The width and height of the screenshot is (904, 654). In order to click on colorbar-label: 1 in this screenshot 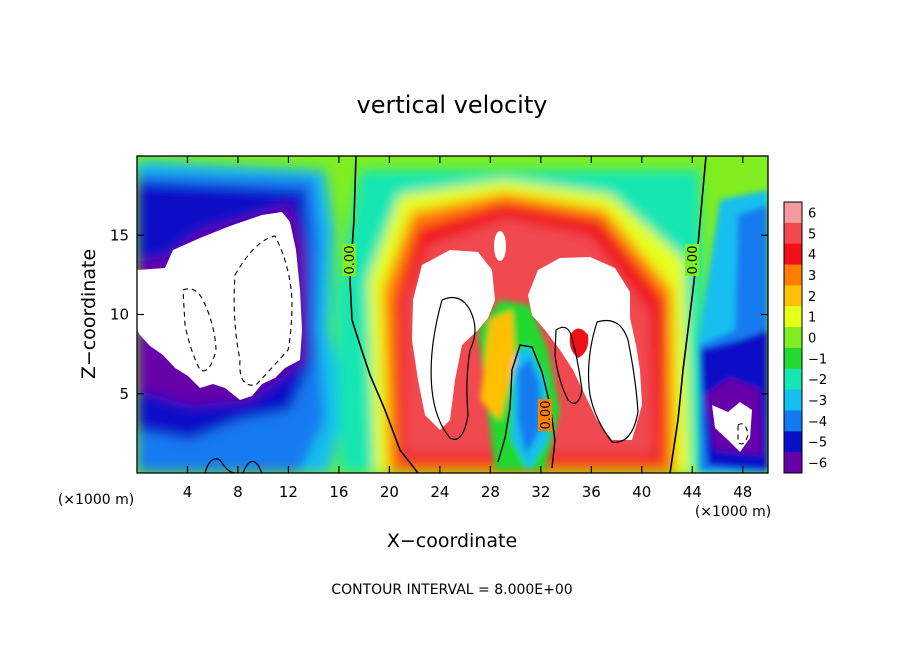, I will do `click(812, 318)`.